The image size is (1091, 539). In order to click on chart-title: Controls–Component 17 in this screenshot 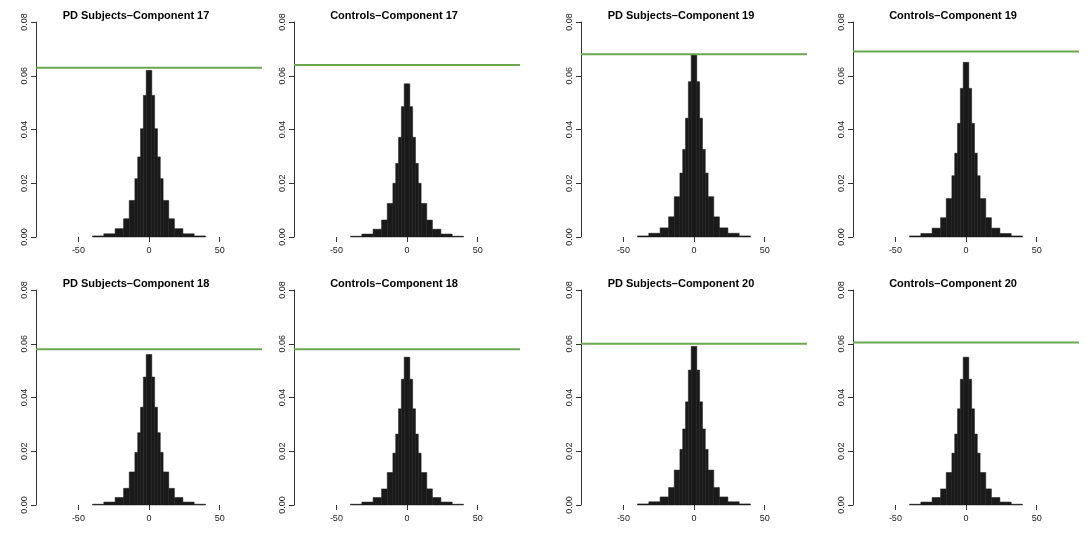, I will do `click(394, 14)`.